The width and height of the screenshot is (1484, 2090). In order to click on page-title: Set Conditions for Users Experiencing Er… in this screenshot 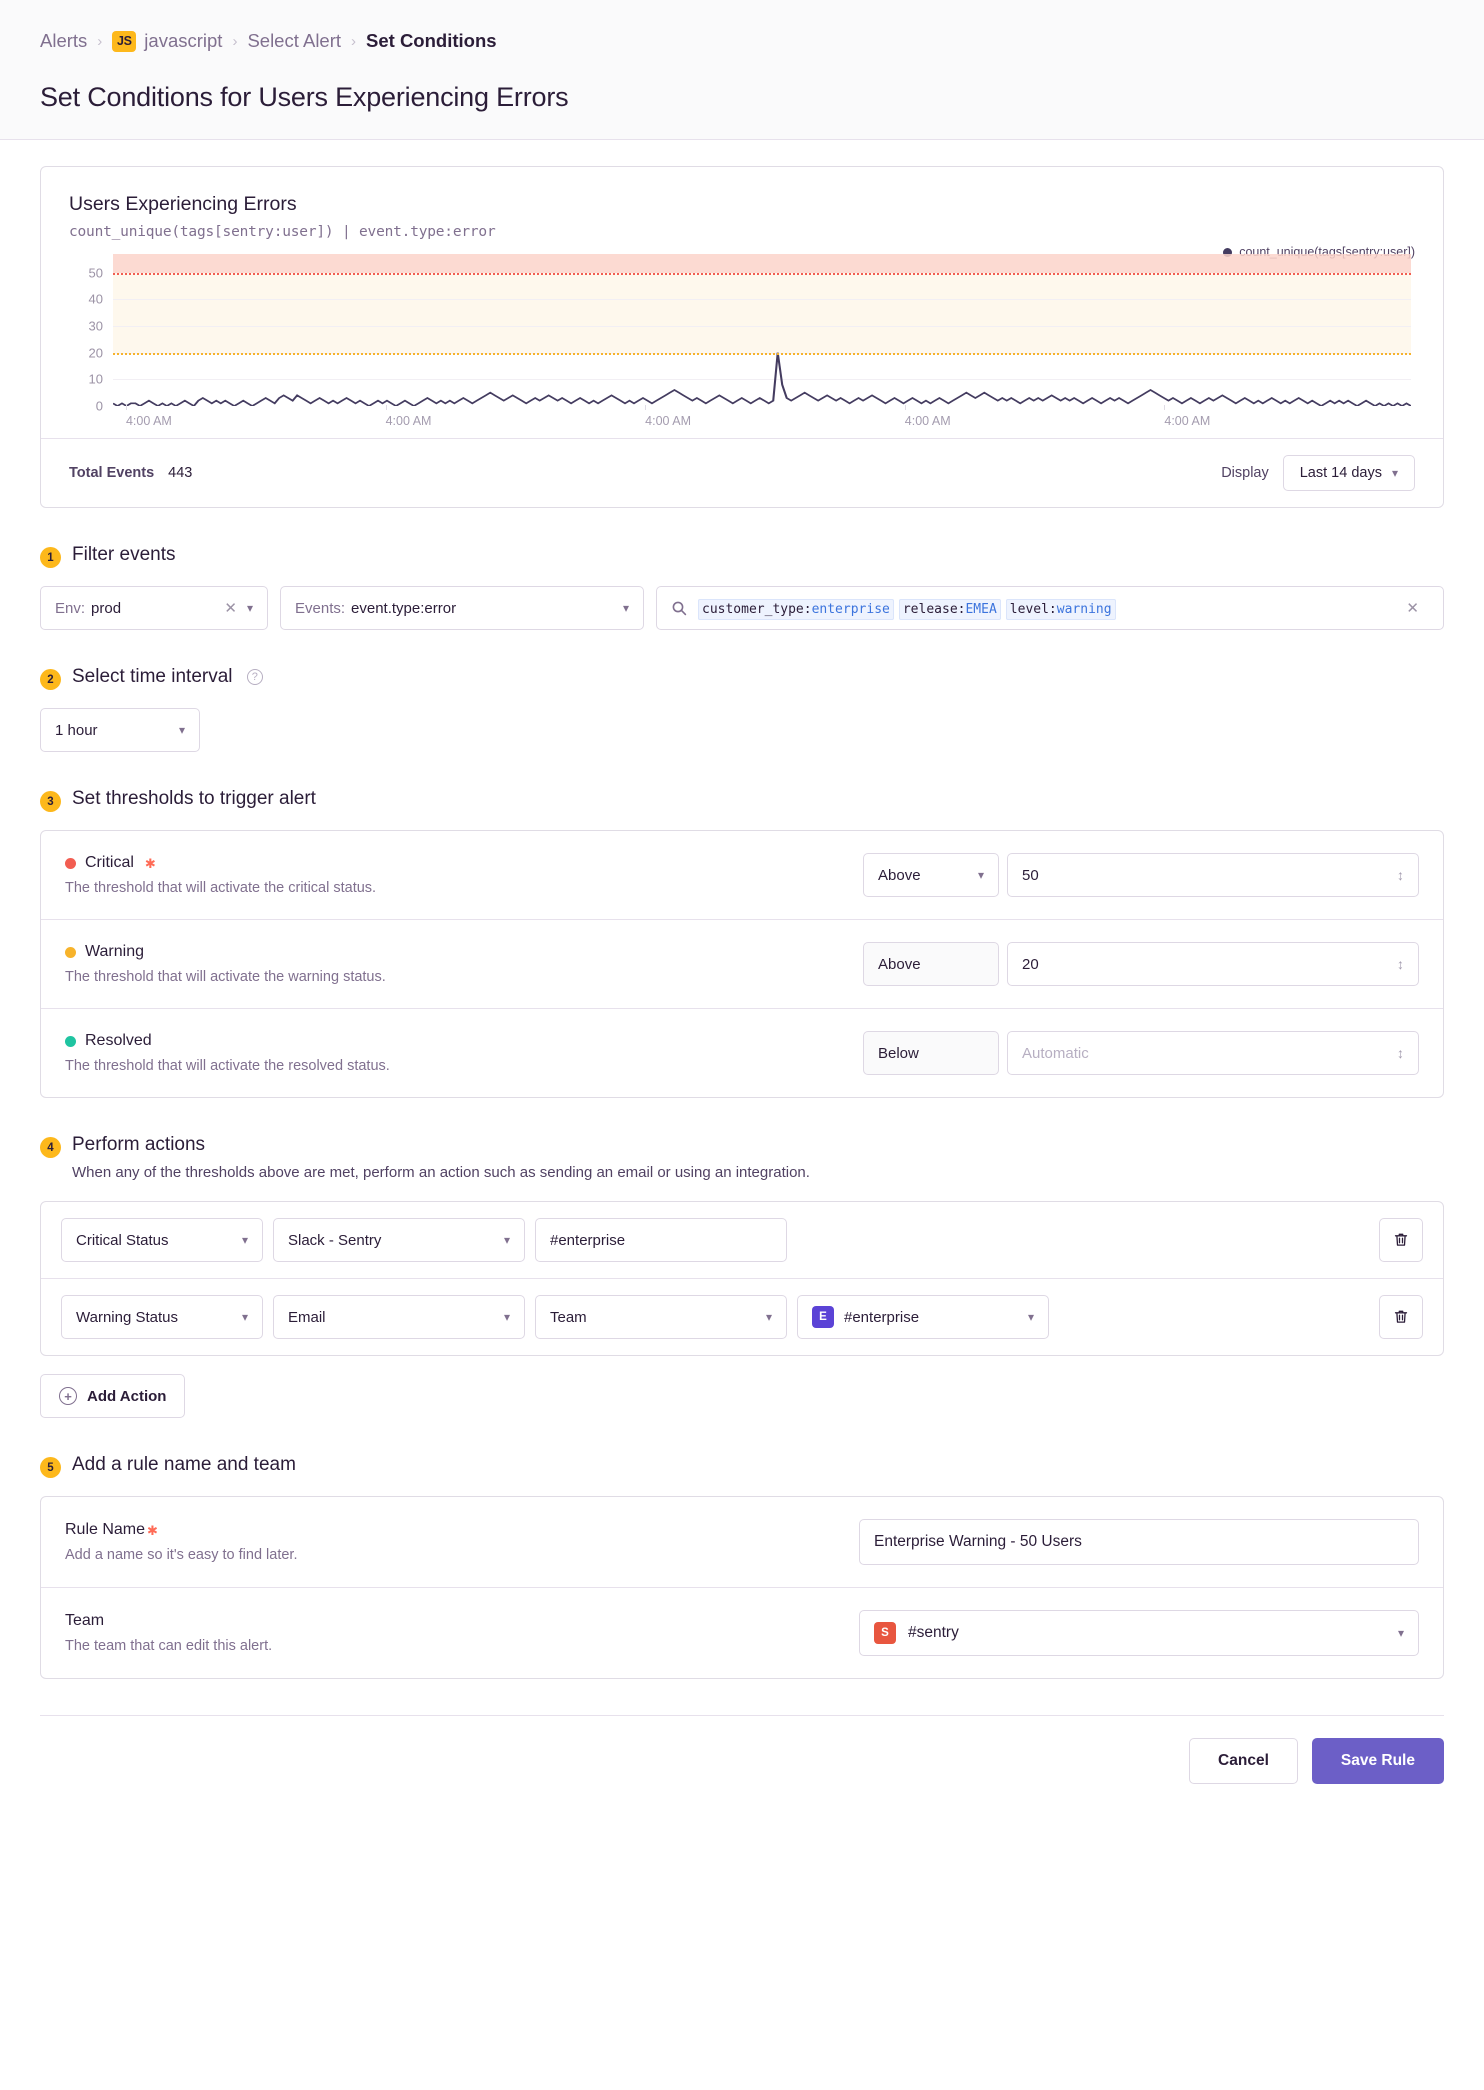, I will do `click(304, 97)`.